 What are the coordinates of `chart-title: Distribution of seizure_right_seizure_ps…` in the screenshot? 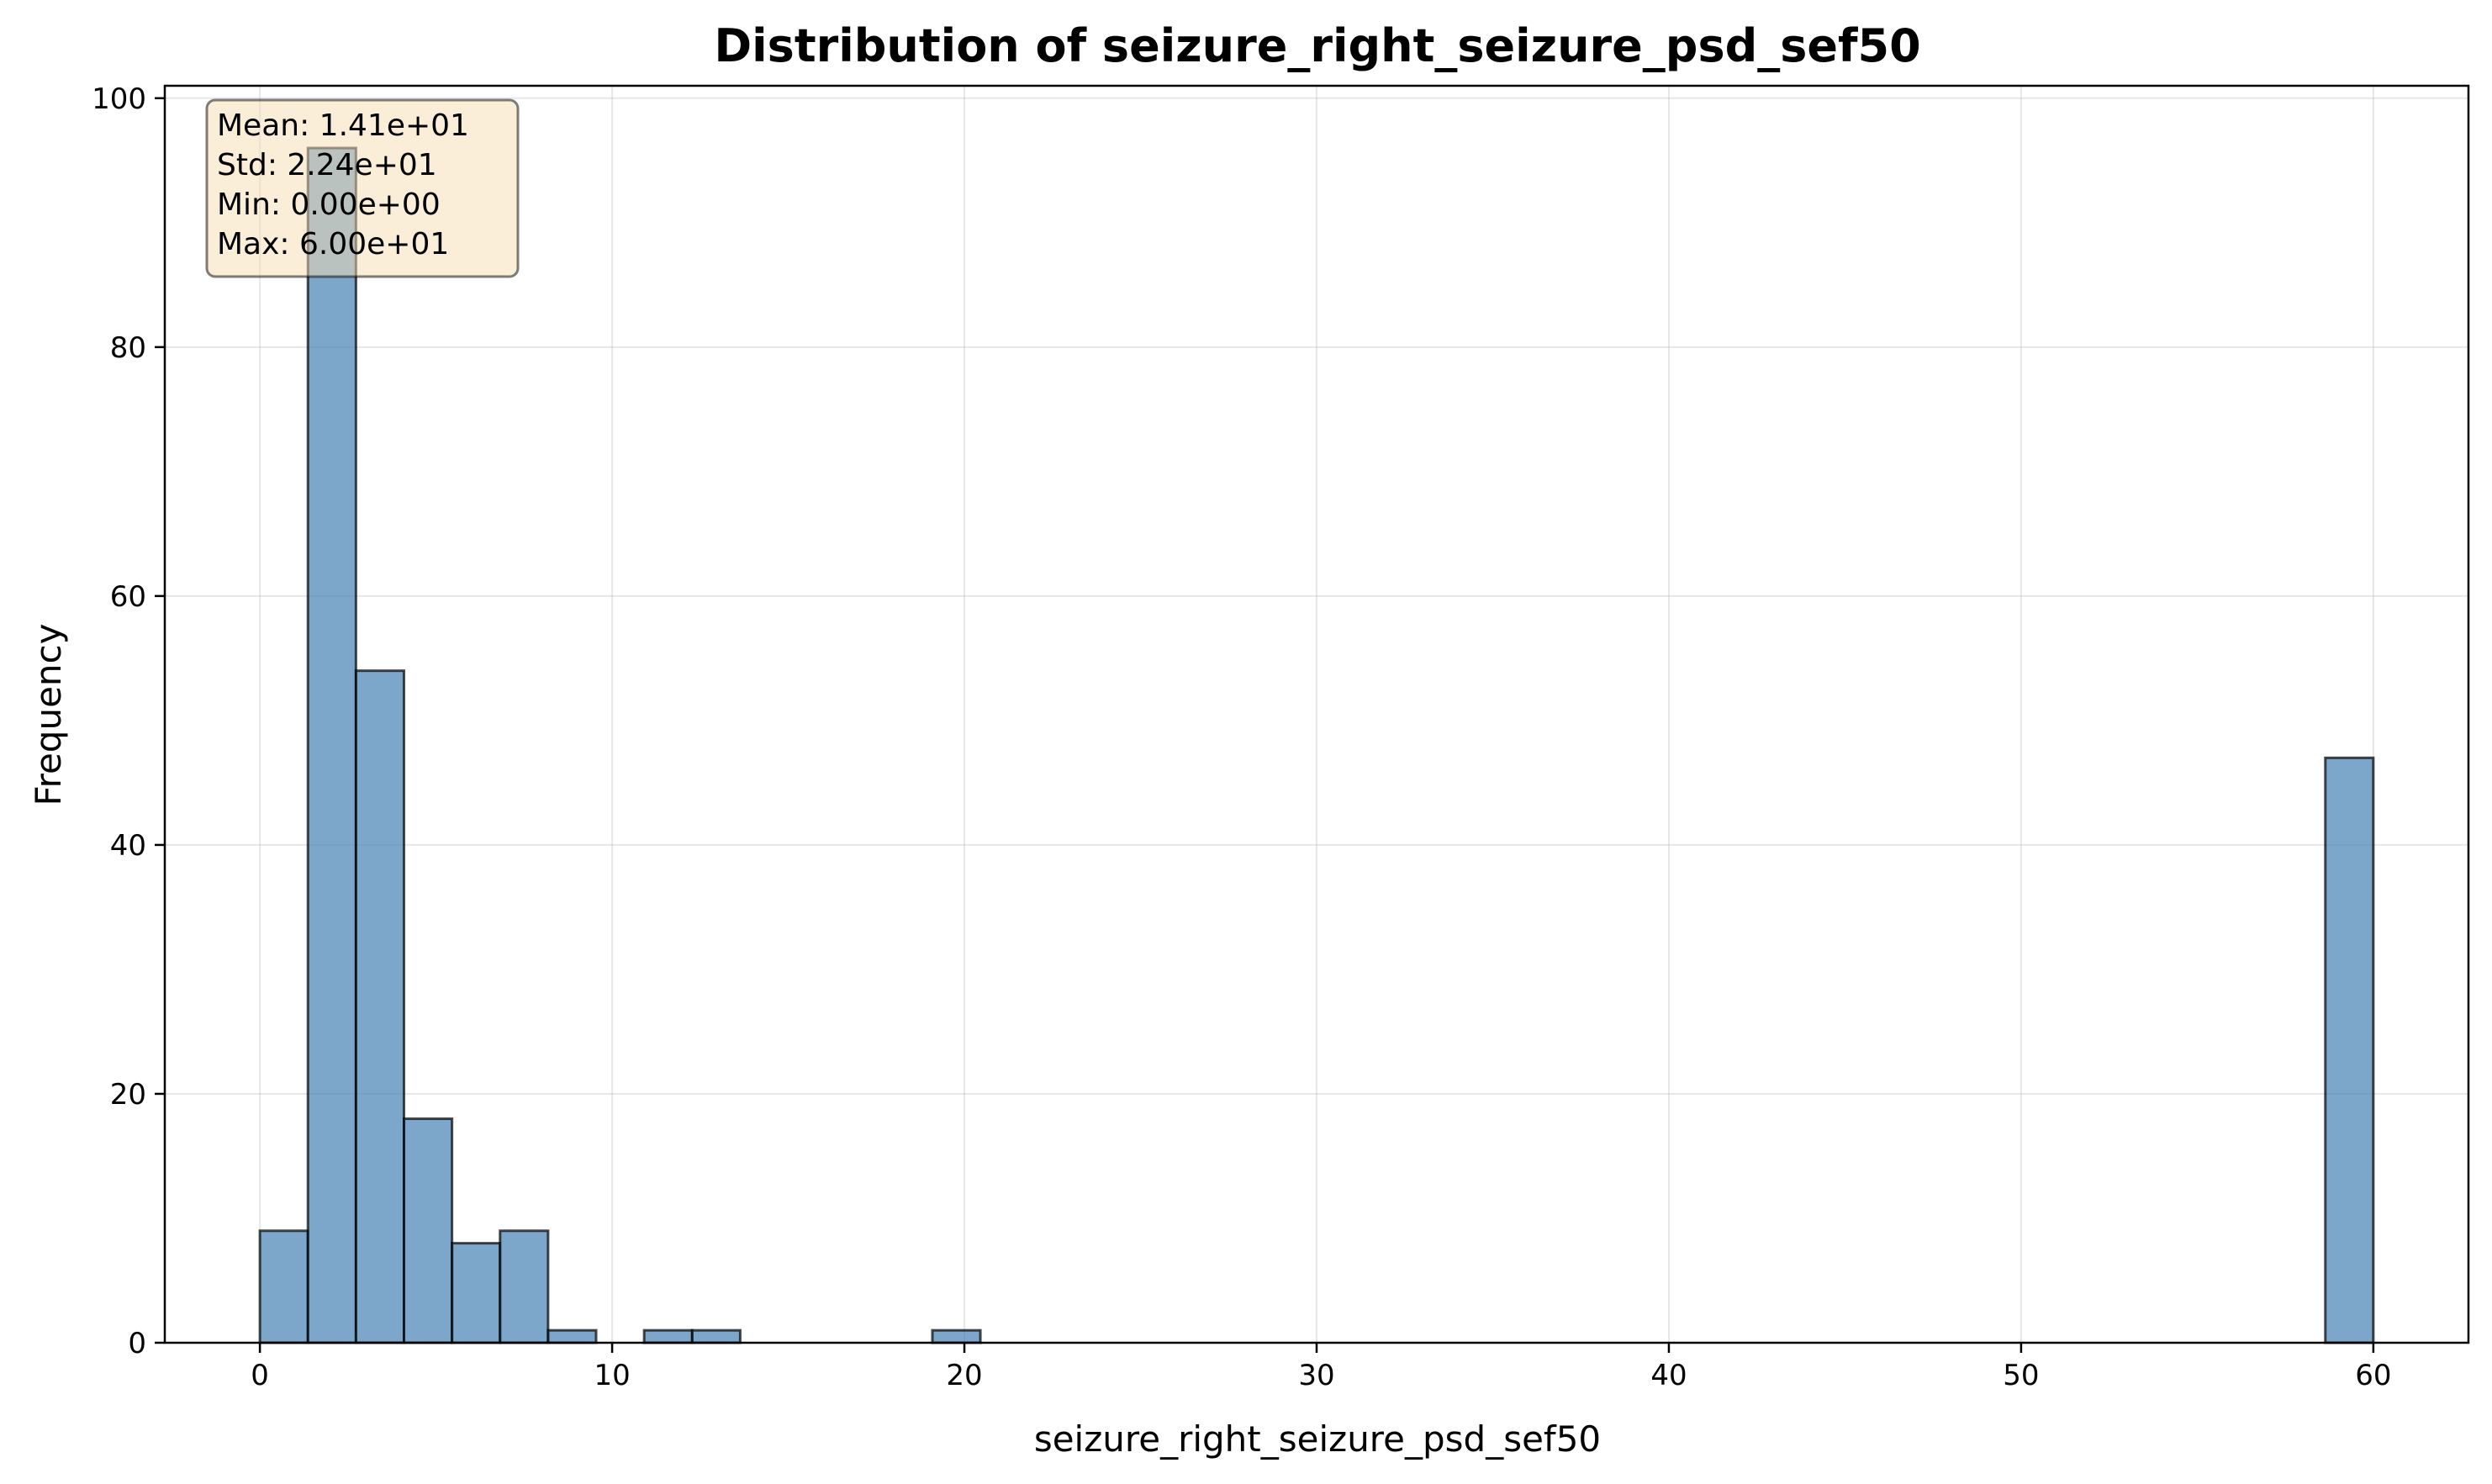 It's located at (1317, 45).